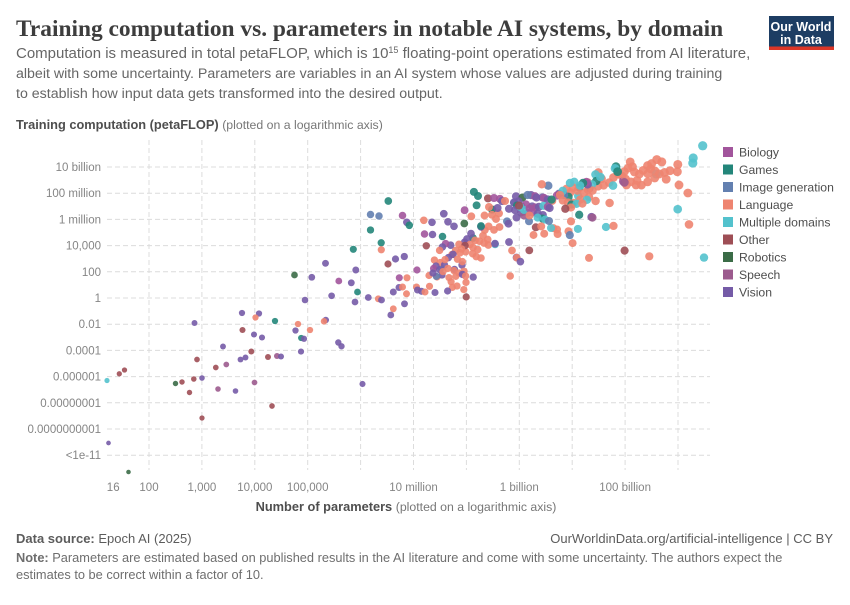  Describe the element at coordinates (801, 27) in the screenshot. I see `svg-text: Our World` at that location.